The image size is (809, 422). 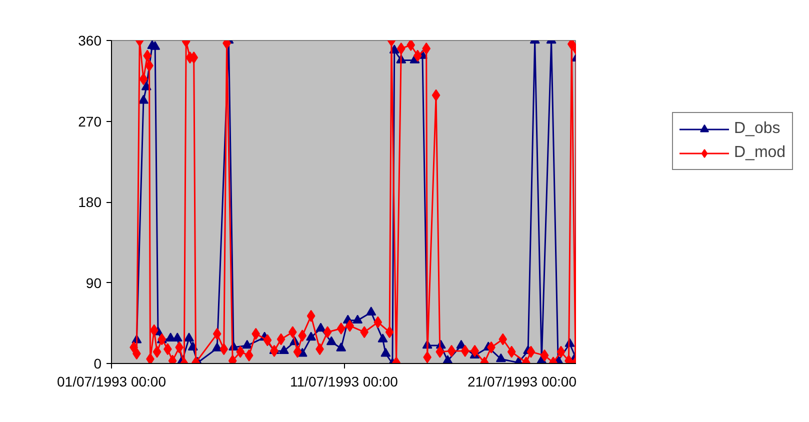 What do you see at coordinates (344, 382) in the screenshot?
I see `x-tick-label: 11/07/1993 00:00` at bounding box center [344, 382].